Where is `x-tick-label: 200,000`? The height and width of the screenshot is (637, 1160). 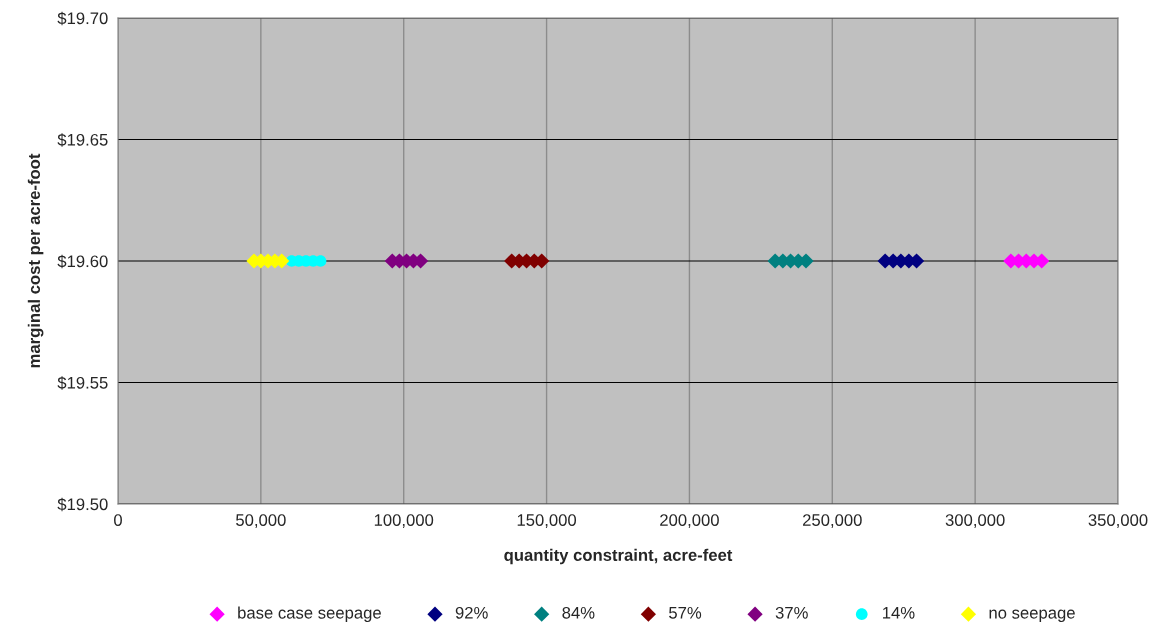 x-tick-label: 200,000 is located at coordinates (689, 521).